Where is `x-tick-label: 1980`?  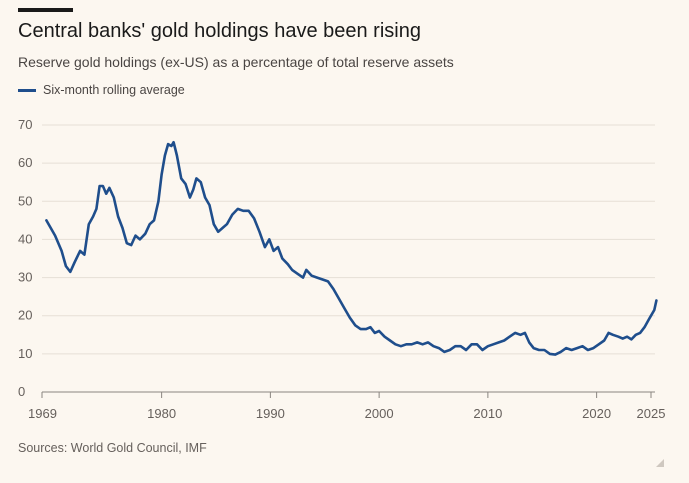
x-tick-label: 1980 is located at coordinates (161, 413).